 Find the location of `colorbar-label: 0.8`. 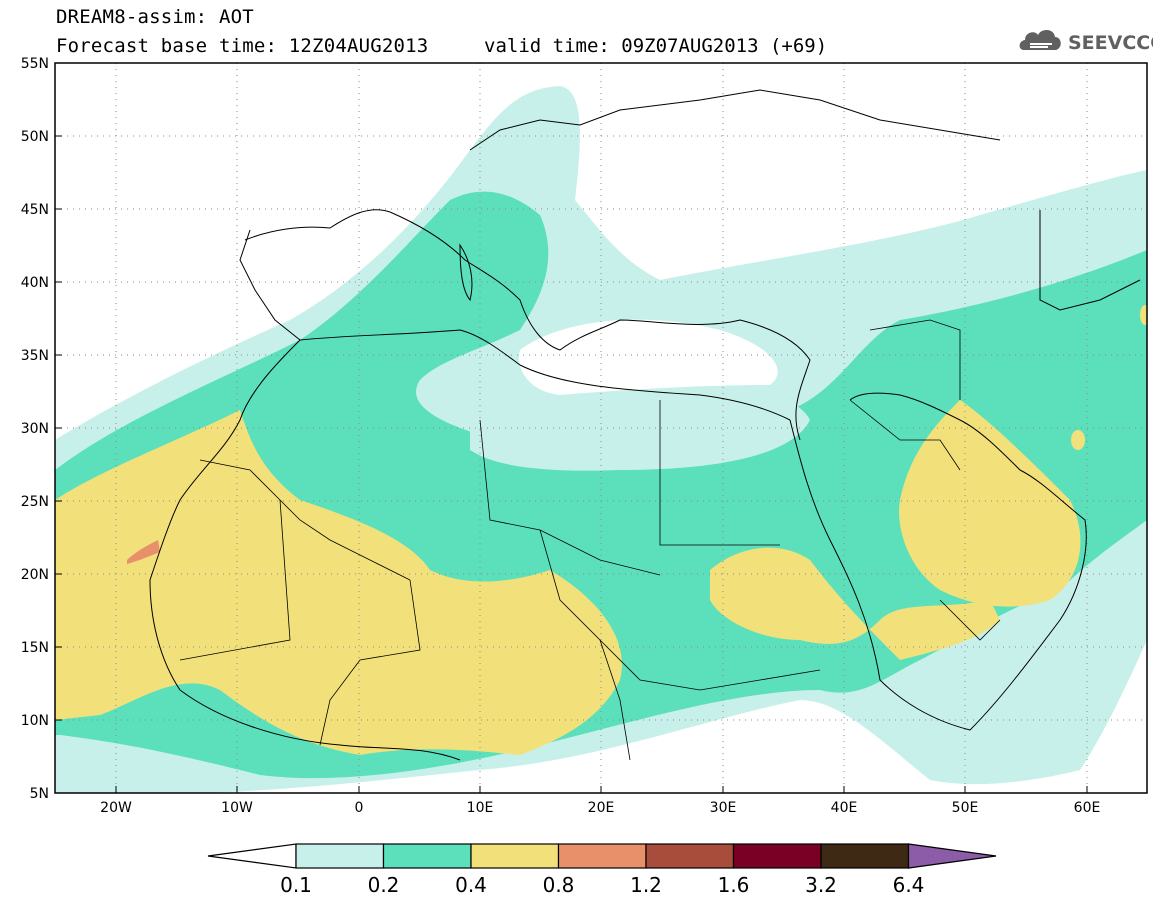

colorbar-label: 0.8 is located at coordinates (559, 885).